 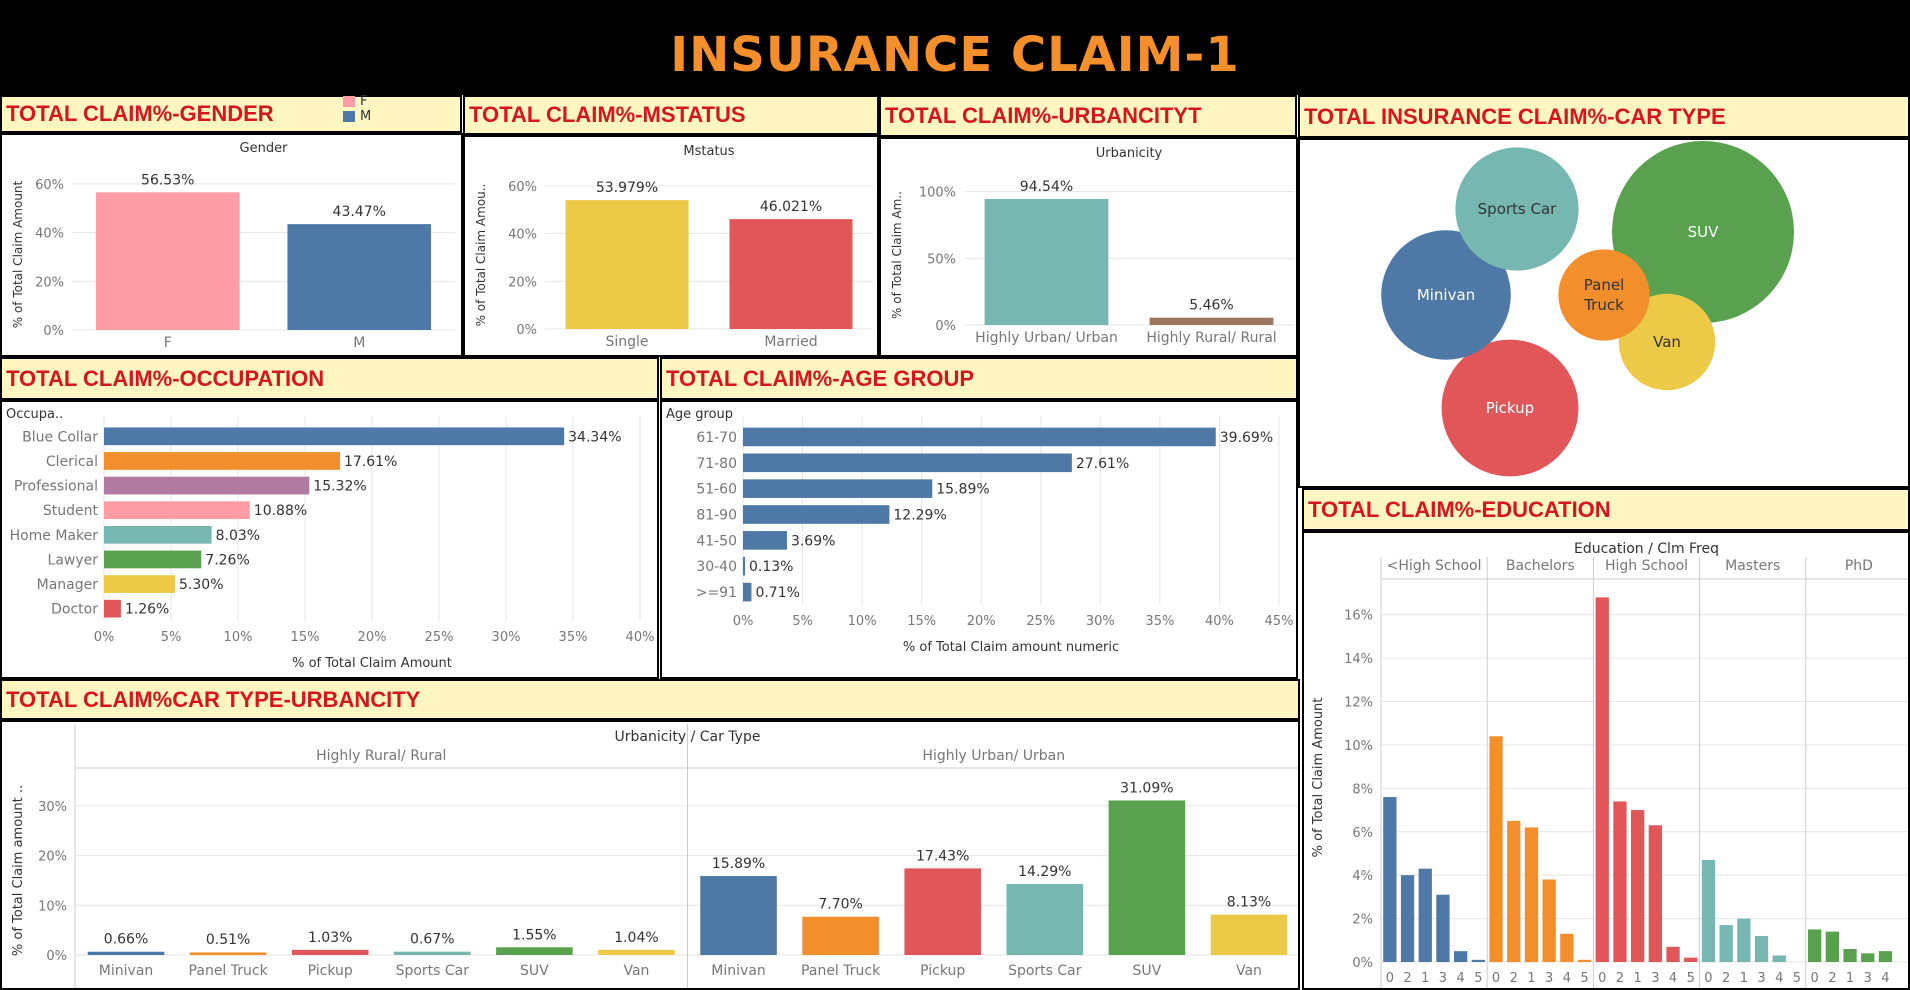 What do you see at coordinates (1358, 746) in the screenshot?
I see `y-tick-label: 10%` at bounding box center [1358, 746].